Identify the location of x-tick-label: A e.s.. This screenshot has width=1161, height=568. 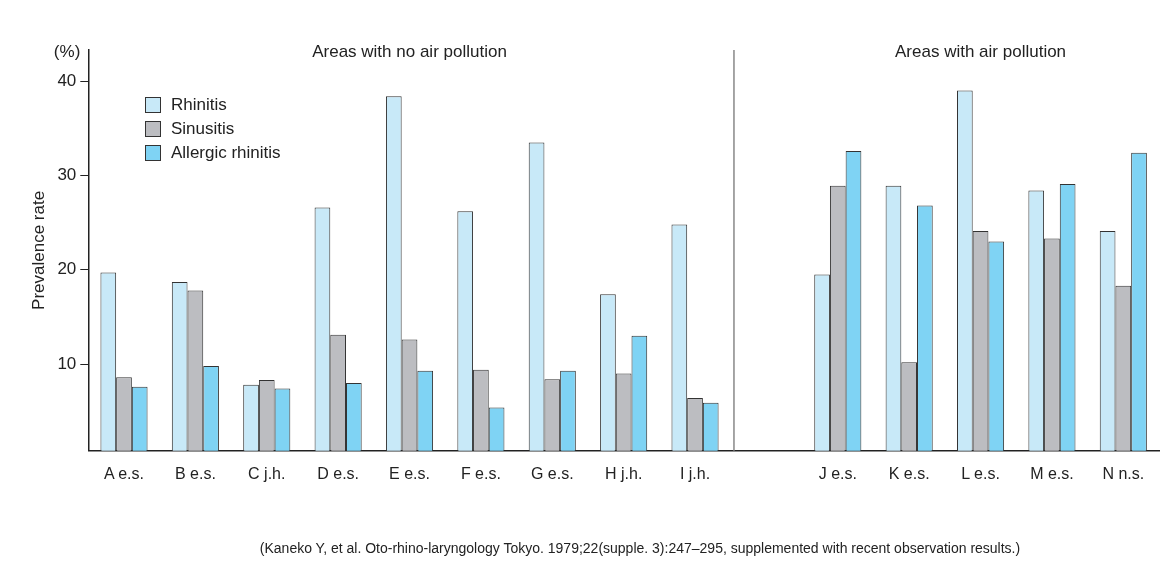
(124, 473).